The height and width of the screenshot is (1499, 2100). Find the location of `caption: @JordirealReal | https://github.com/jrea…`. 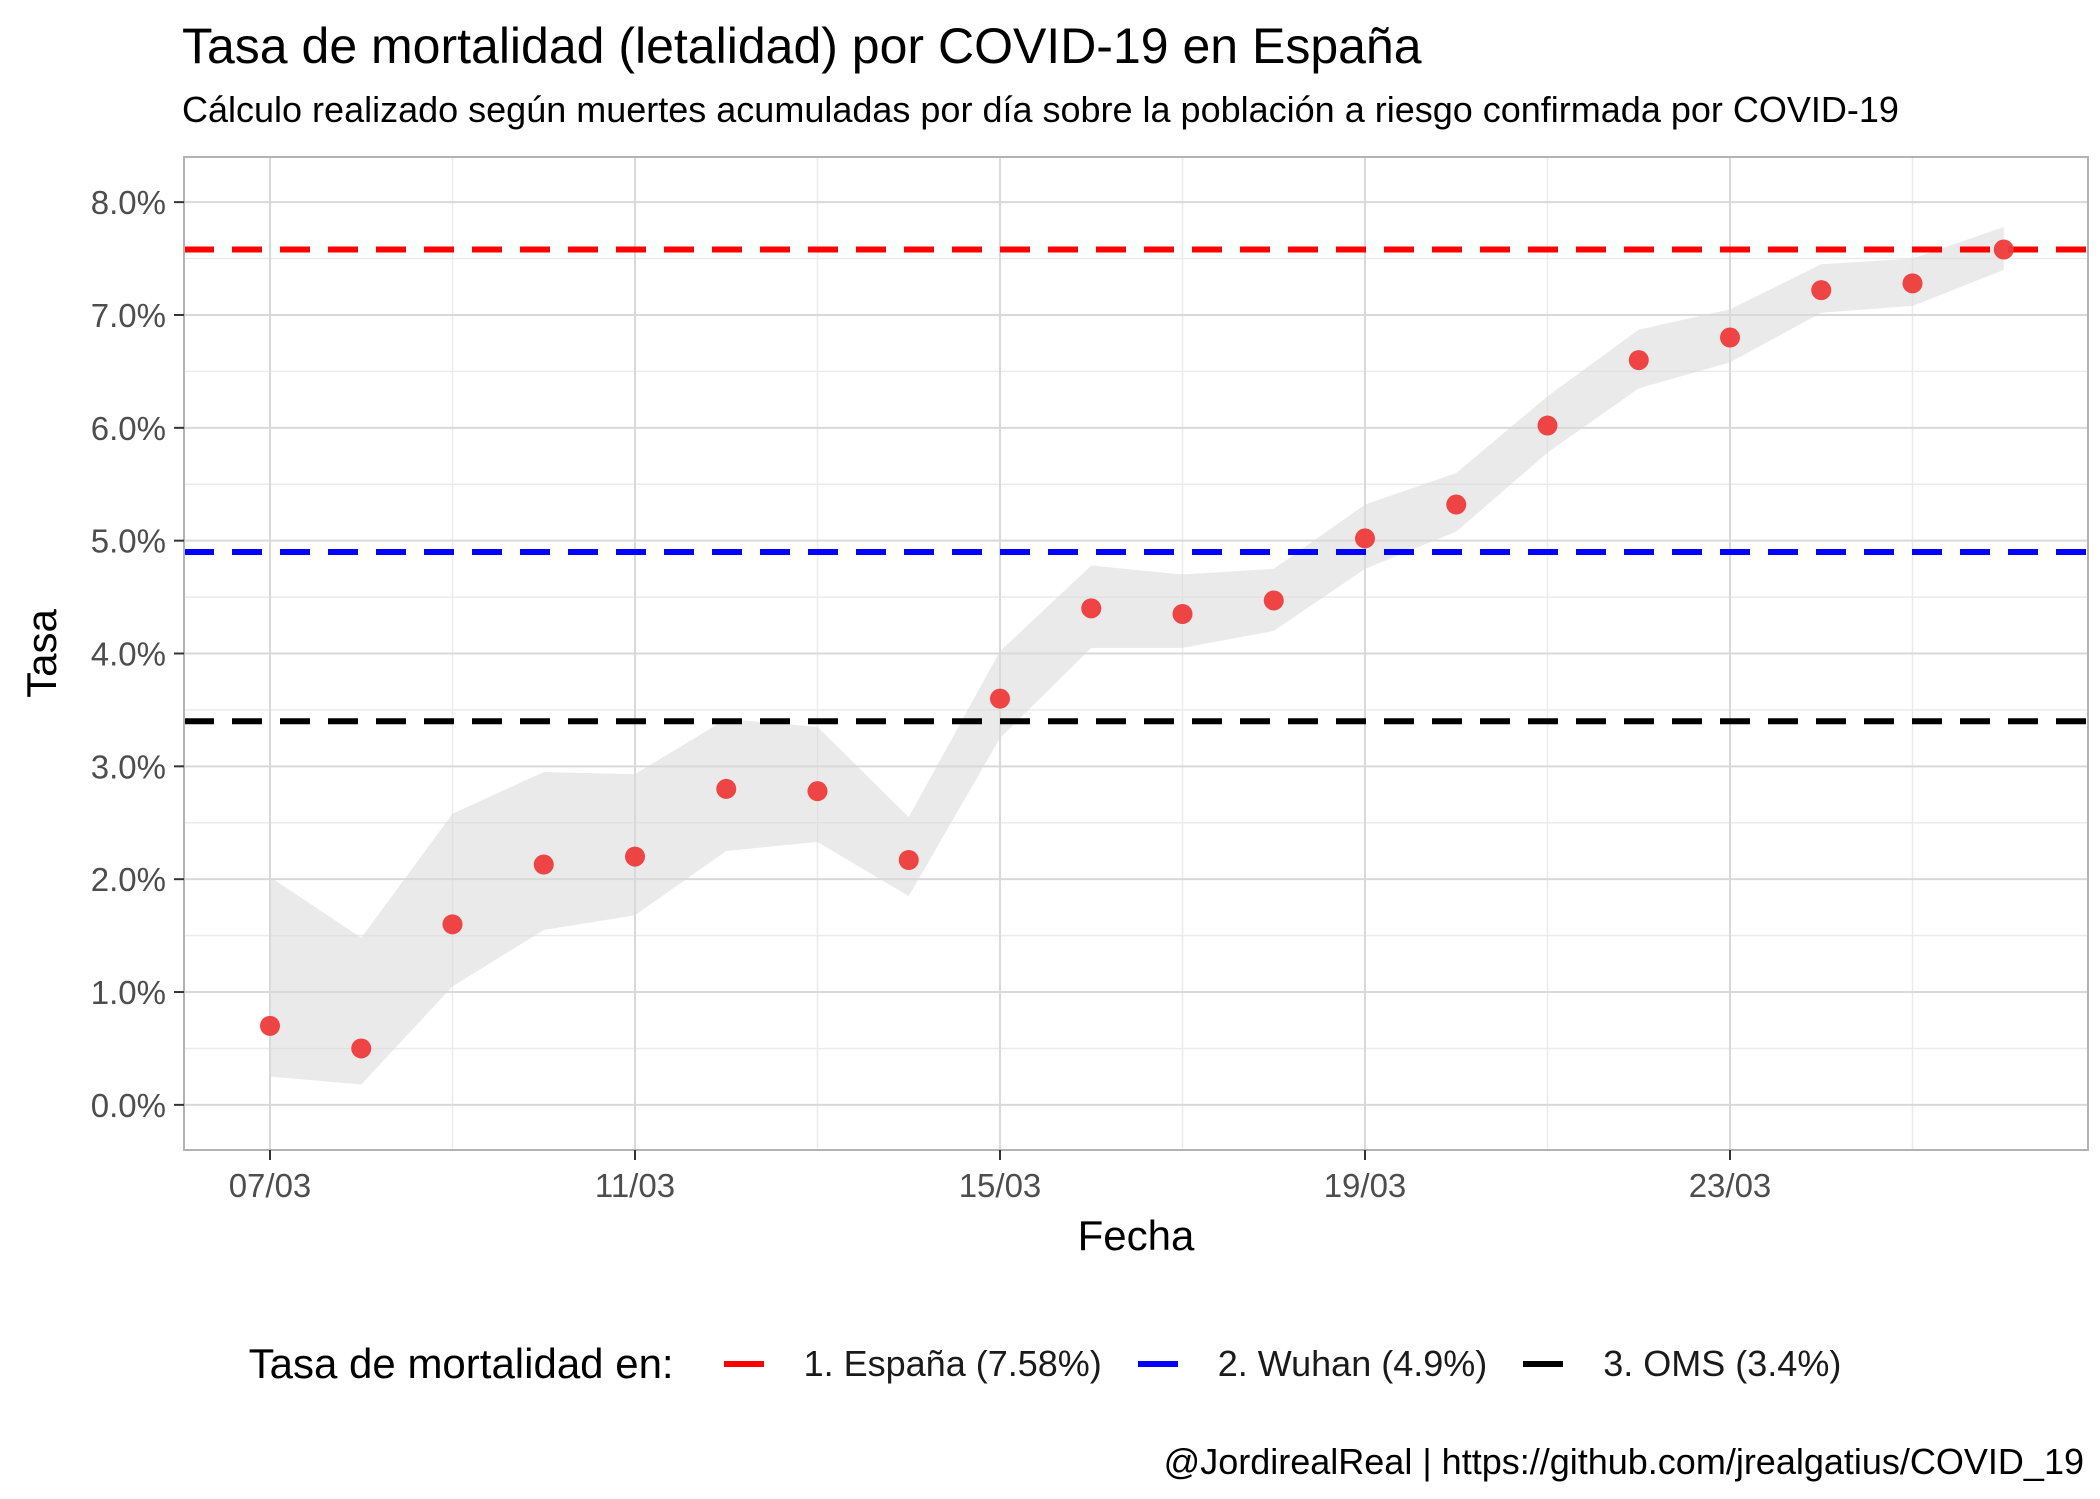

caption: @JordirealReal | https://github.com/jrea… is located at coordinates (1623, 1461).